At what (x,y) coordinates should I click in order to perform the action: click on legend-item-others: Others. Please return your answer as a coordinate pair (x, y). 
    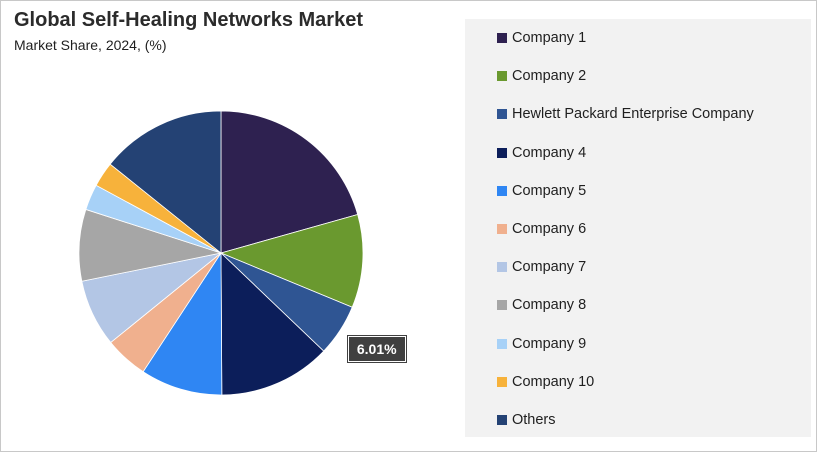
    Looking at the image, I should click on (526, 420).